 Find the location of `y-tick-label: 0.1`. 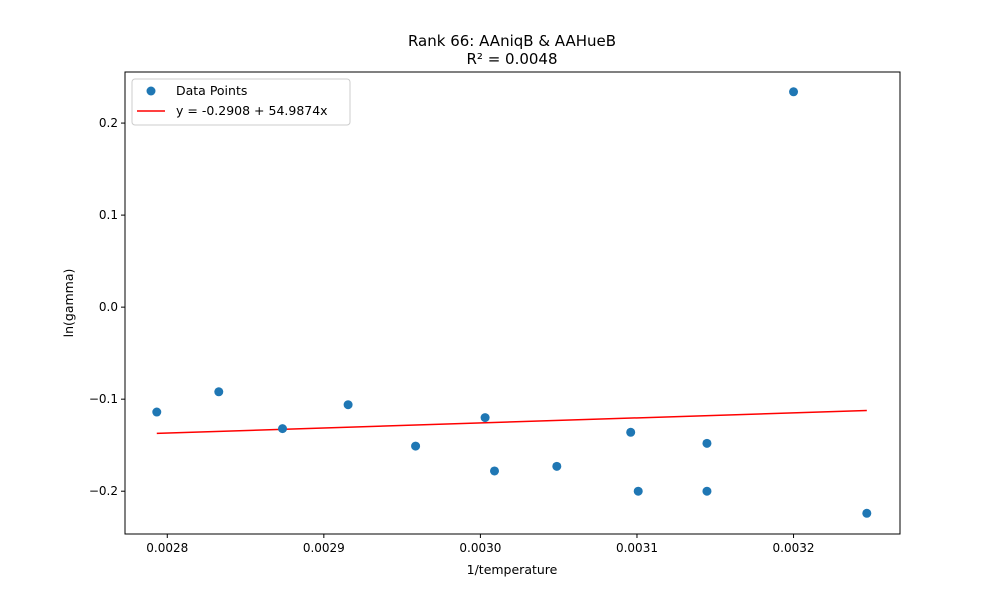

y-tick-label: 0.1 is located at coordinates (108, 215).